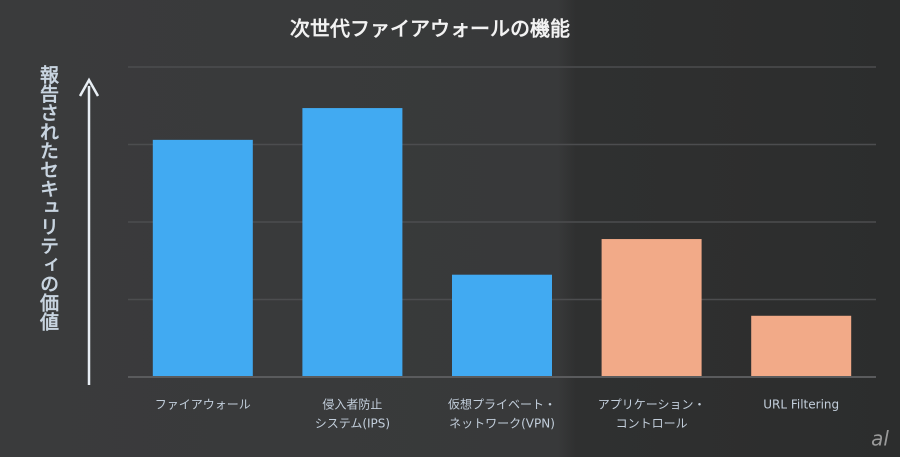  I want to click on x-tick-label: ファイアウォール, so click(203, 405).